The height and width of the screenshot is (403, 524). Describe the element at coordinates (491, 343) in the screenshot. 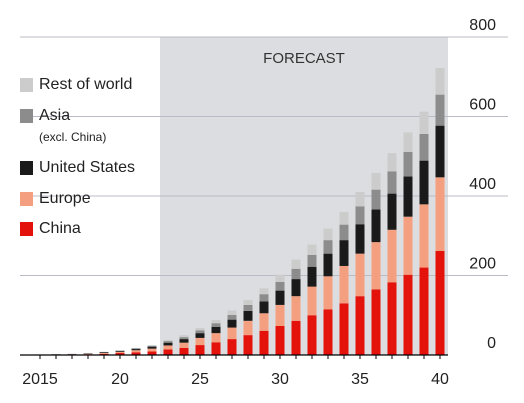

I see `y-tick-label: 0` at that location.